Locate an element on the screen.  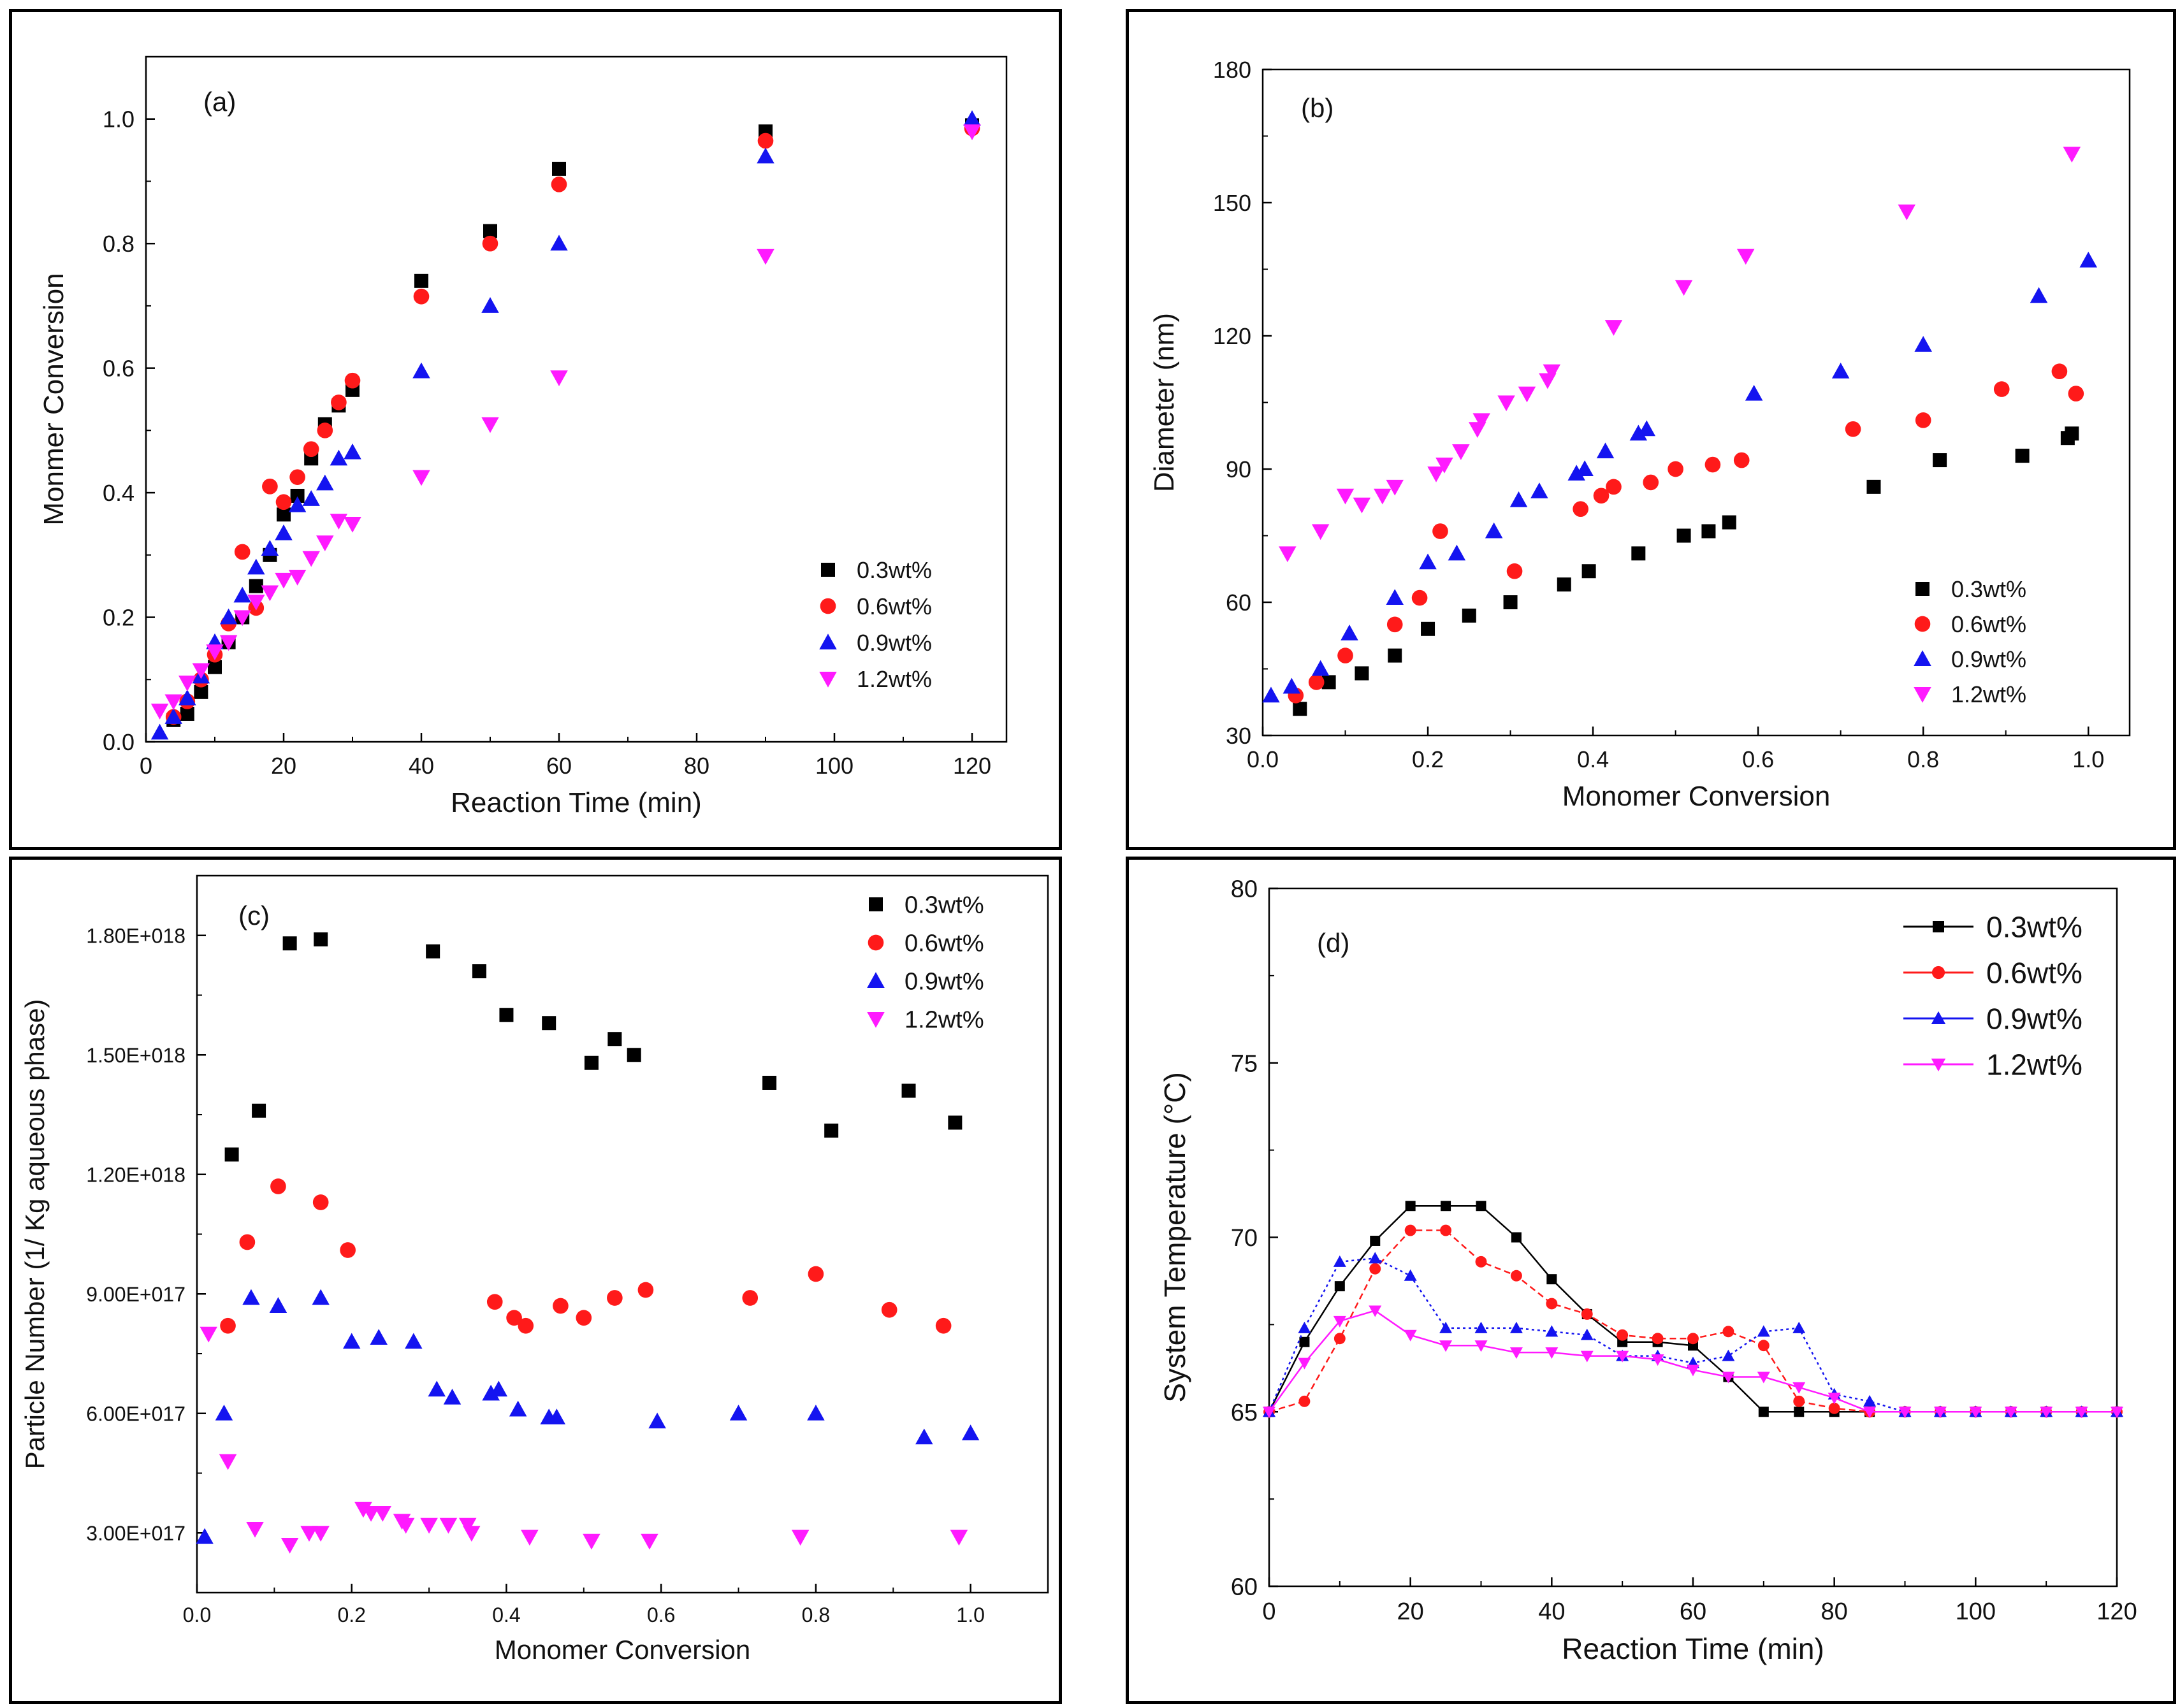
y-tick-label: 1.80E+018 is located at coordinates (135, 935).